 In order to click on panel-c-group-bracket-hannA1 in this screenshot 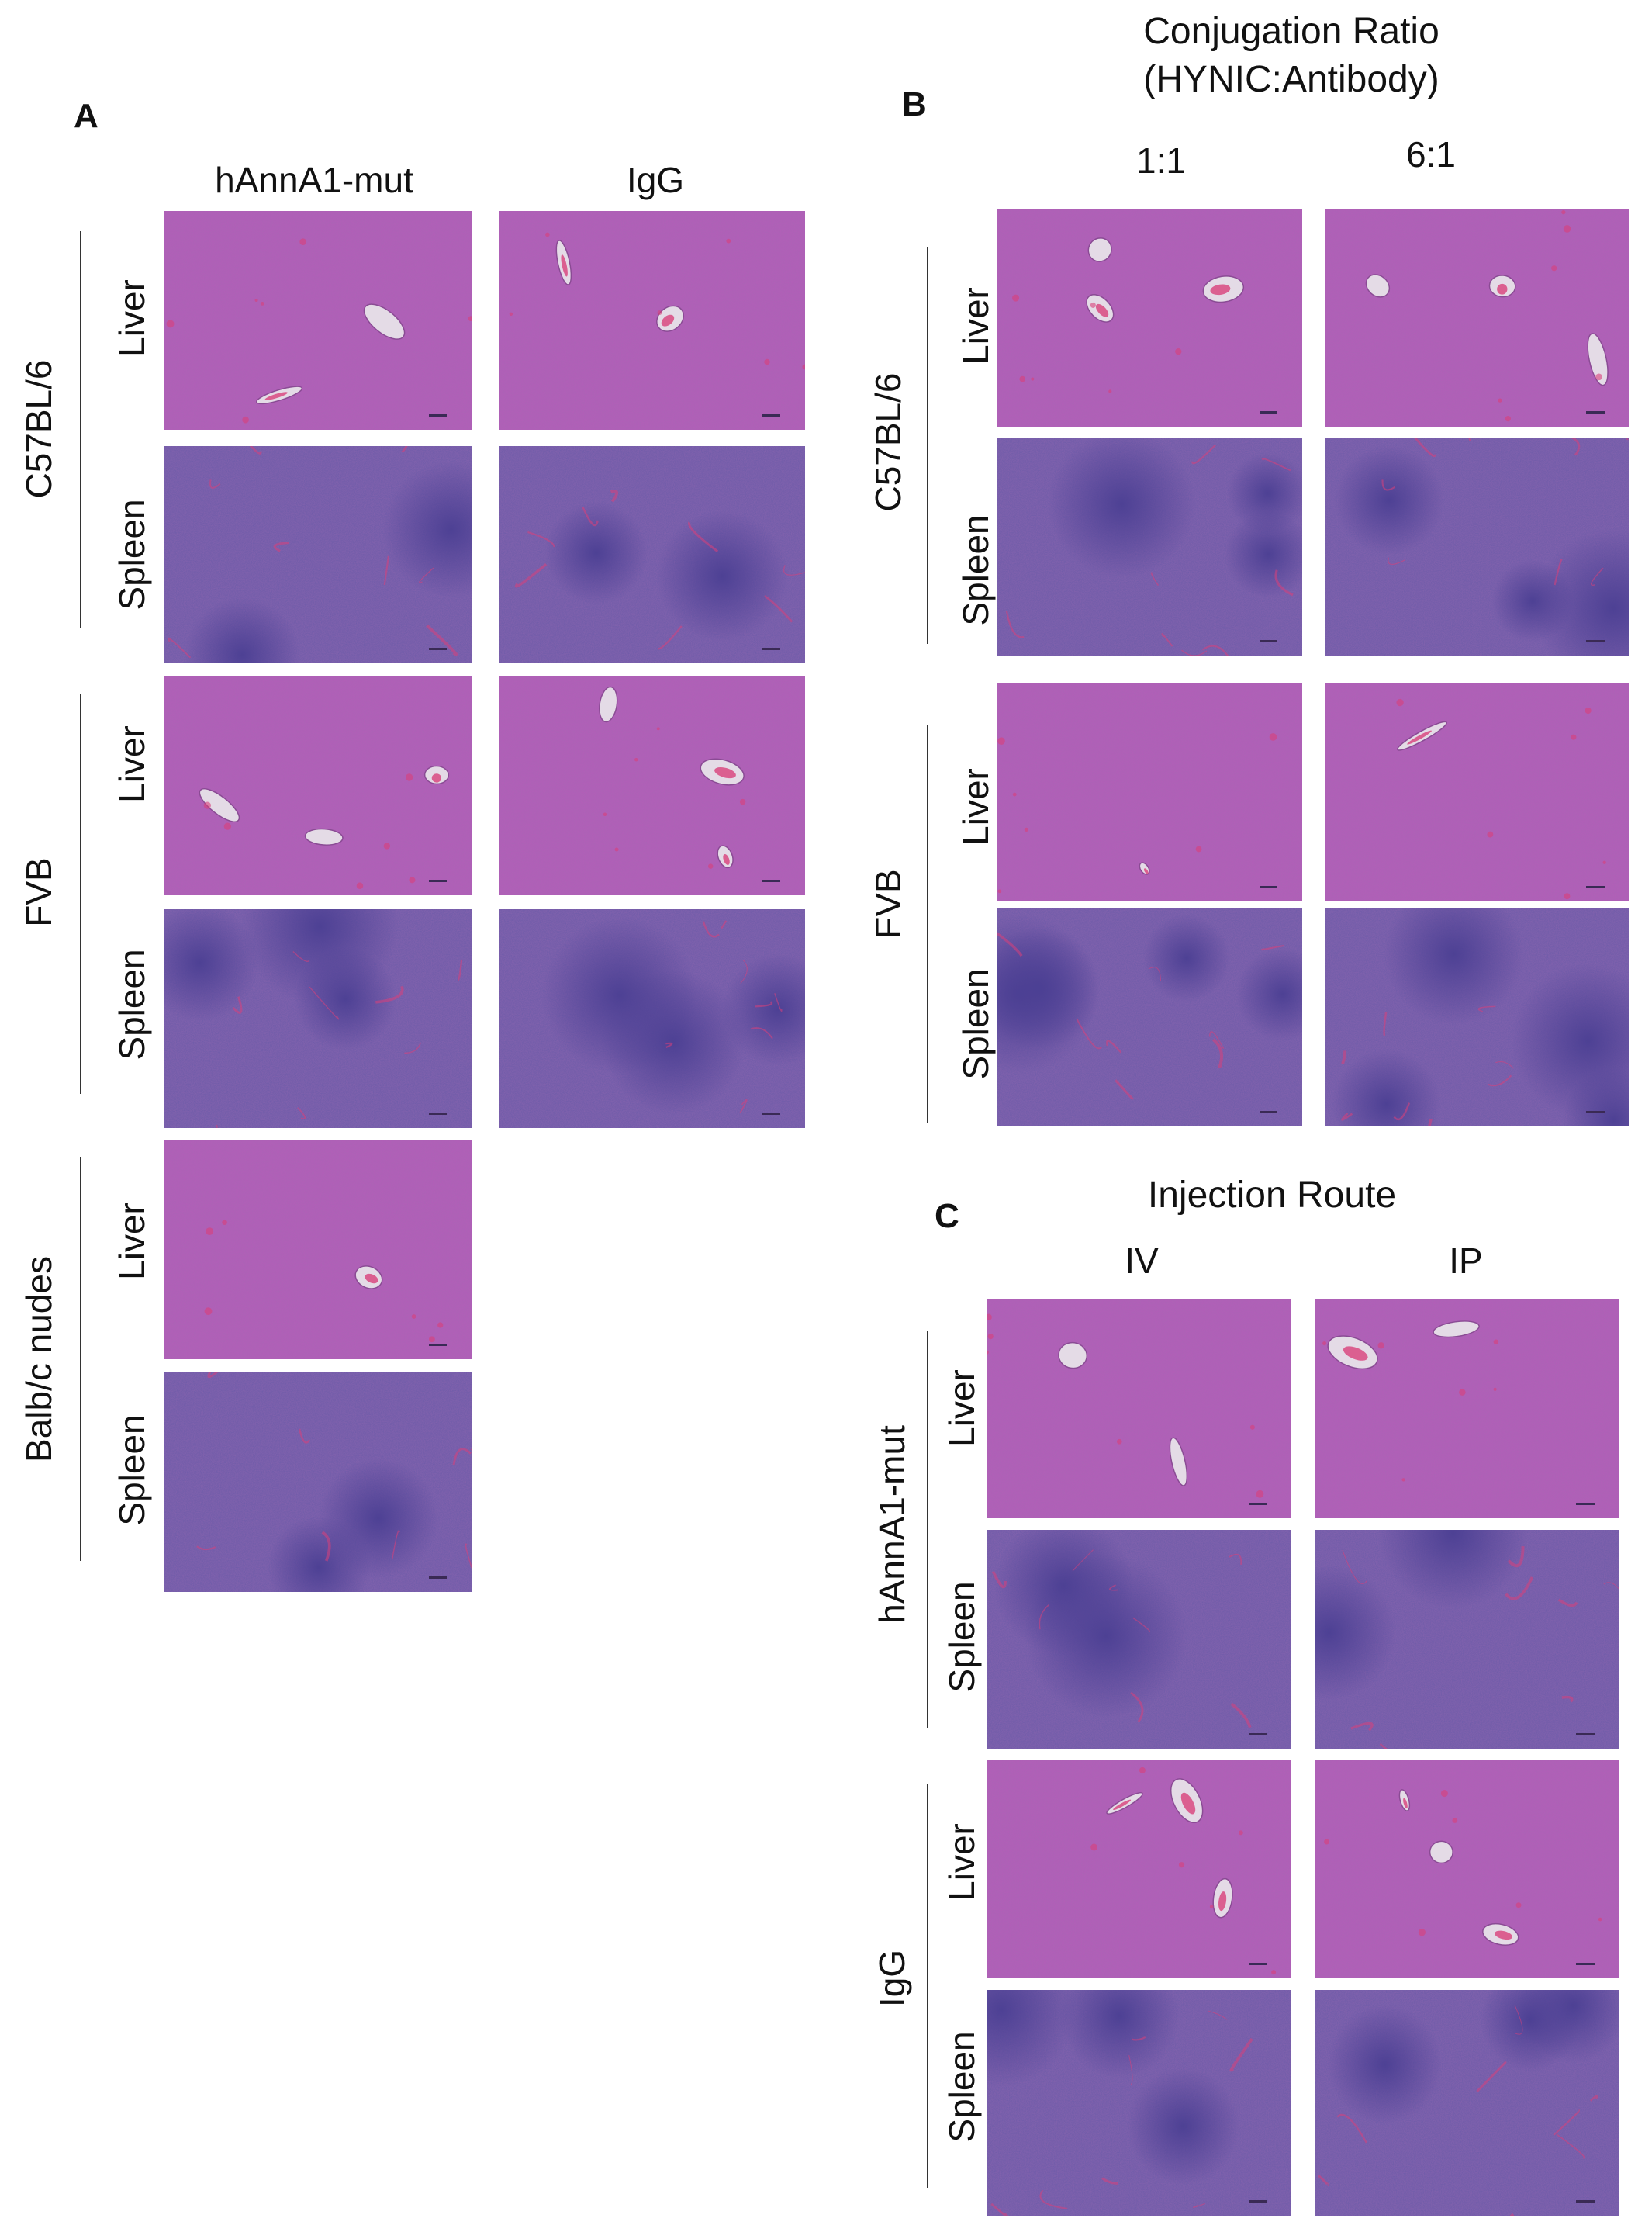, I will do `click(927, 1529)`.